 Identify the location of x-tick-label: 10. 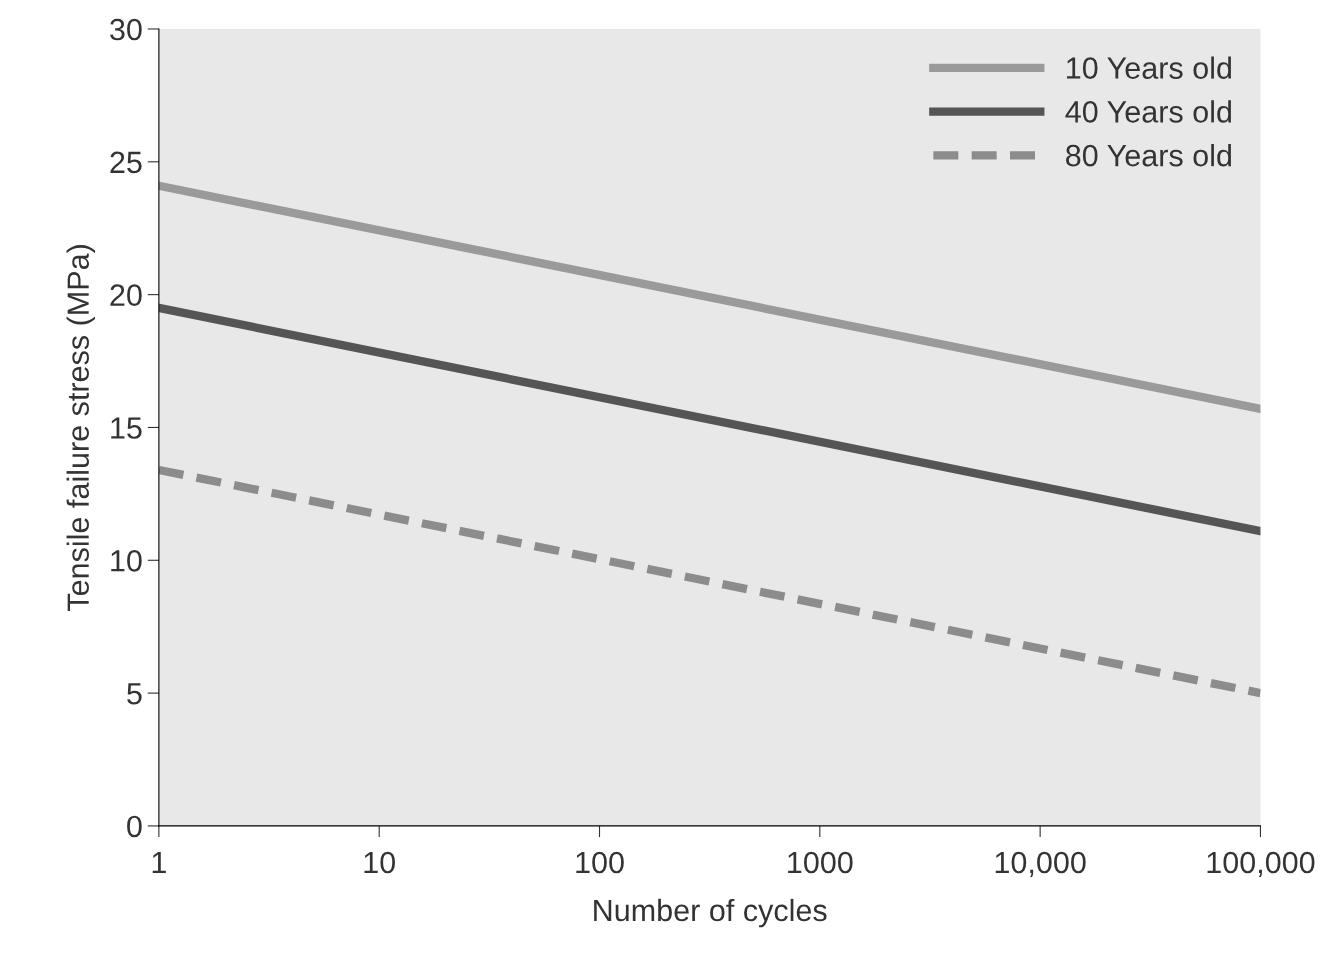
(379, 862).